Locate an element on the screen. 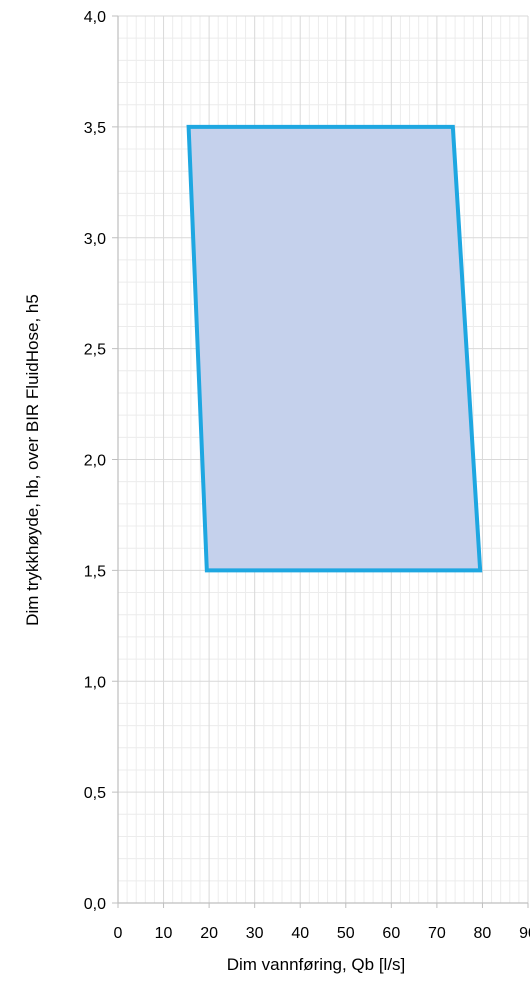 The image size is (530, 982). y-tick-label: 3,5 is located at coordinates (95, 128).